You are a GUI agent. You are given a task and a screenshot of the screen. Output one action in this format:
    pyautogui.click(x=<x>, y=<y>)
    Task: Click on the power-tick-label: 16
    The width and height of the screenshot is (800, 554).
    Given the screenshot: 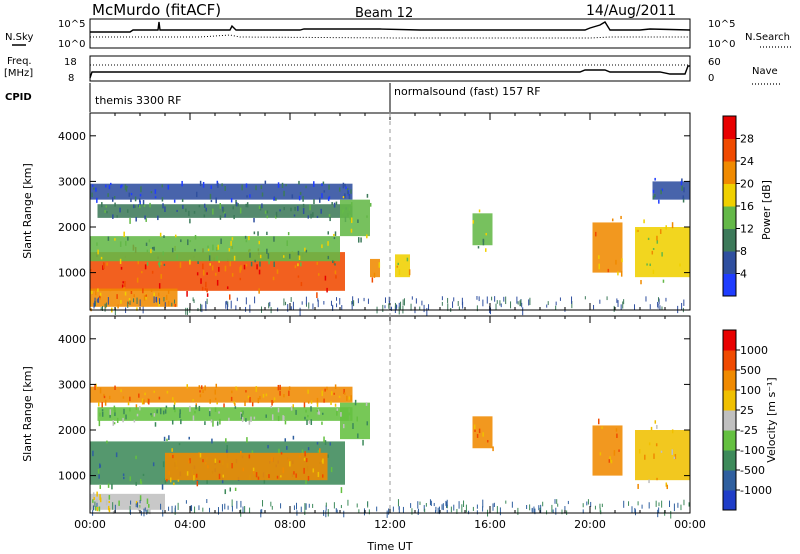 What is the action you would take?
    pyautogui.click(x=747, y=206)
    